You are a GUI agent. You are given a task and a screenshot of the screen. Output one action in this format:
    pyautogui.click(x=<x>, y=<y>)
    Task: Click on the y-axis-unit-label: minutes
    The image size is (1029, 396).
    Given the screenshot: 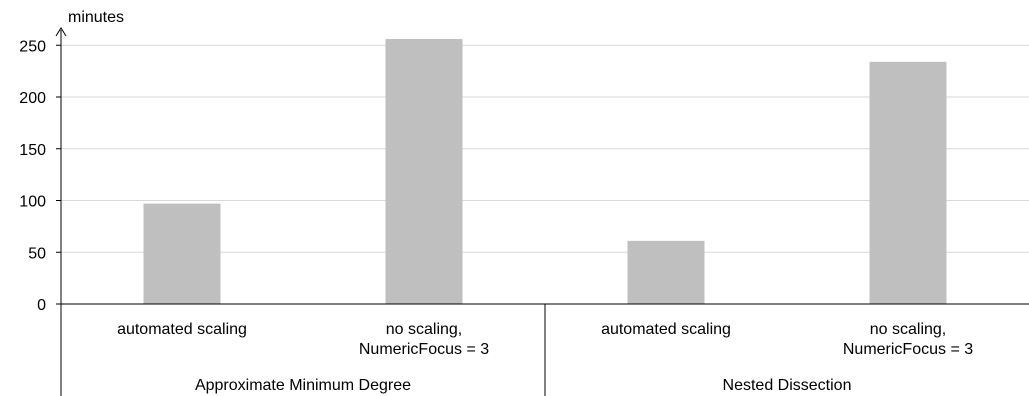 What is the action you would take?
    pyautogui.click(x=96, y=17)
    